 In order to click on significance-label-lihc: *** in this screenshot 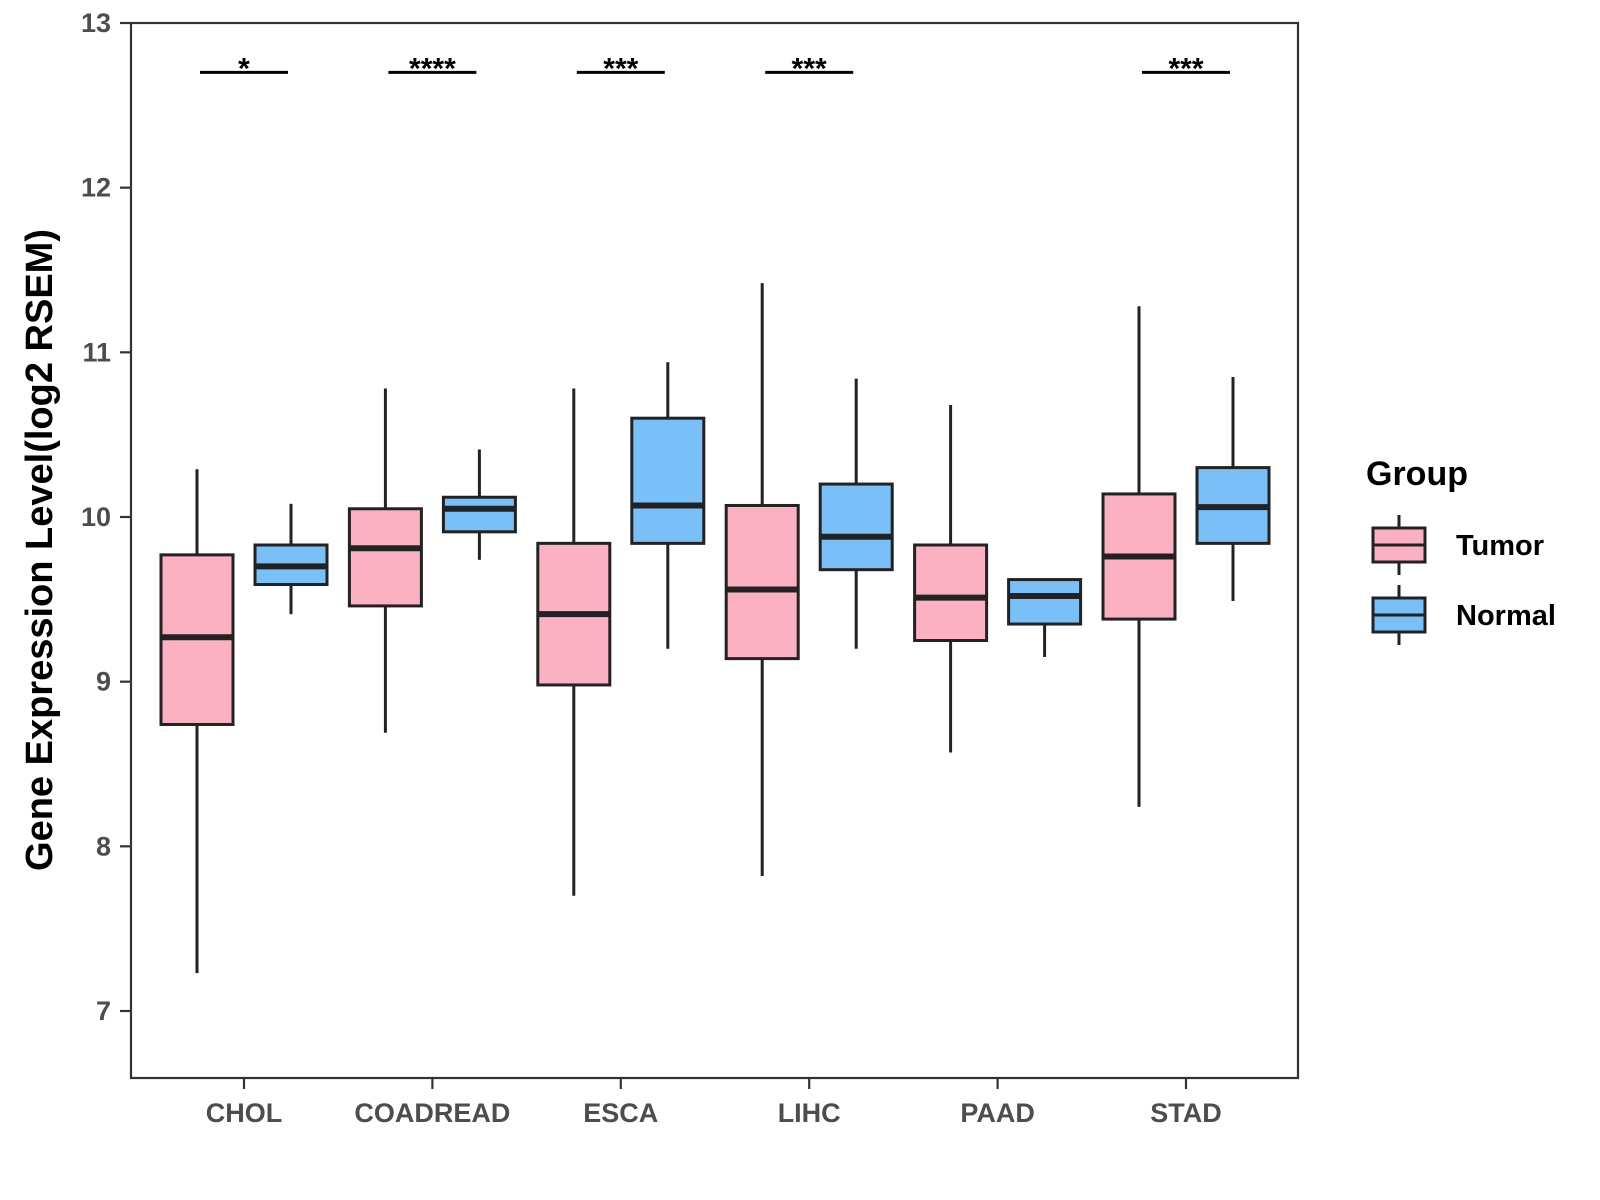, I will do `click(809, 68)`.